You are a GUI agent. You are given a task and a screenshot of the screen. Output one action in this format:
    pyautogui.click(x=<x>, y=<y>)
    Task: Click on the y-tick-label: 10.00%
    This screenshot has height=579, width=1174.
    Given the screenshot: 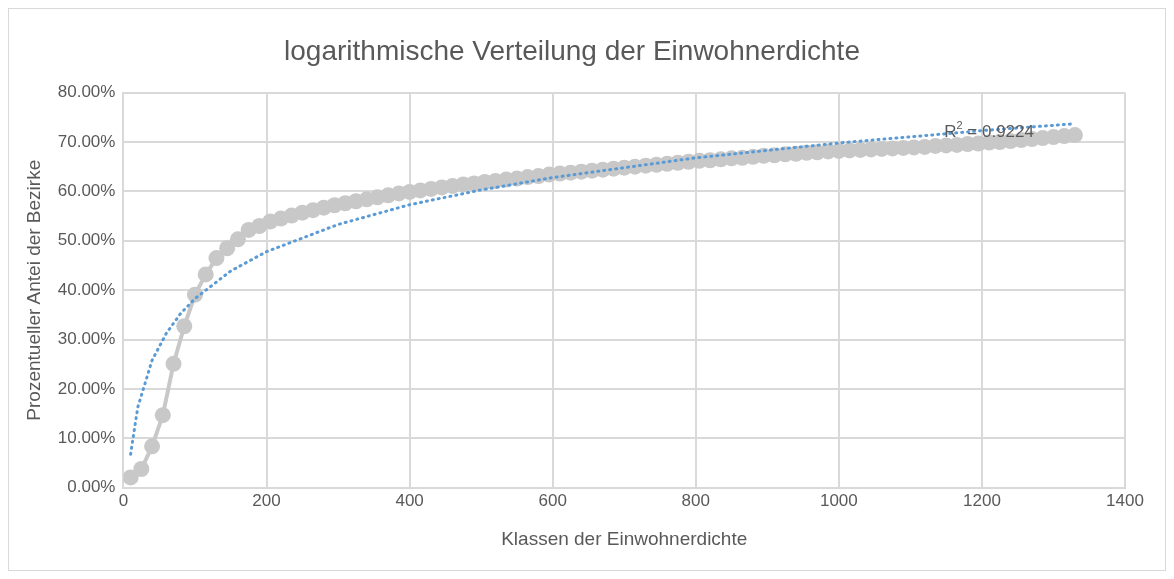 What is the action you would take?
    pyautogui.click(x=86, y=438)
    